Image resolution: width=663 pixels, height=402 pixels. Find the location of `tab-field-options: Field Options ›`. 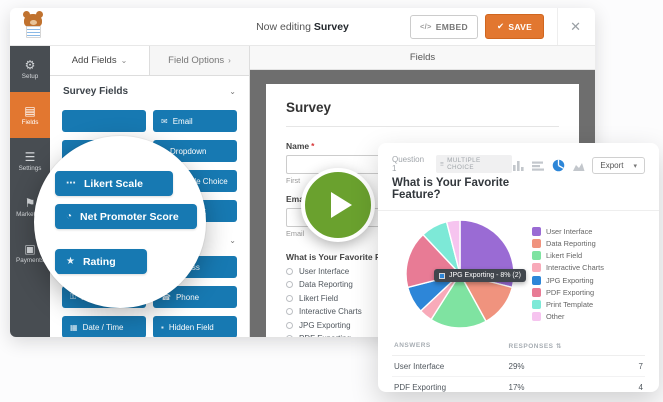

tab-field-options: Field Options › is located at coordinates (199, 60).